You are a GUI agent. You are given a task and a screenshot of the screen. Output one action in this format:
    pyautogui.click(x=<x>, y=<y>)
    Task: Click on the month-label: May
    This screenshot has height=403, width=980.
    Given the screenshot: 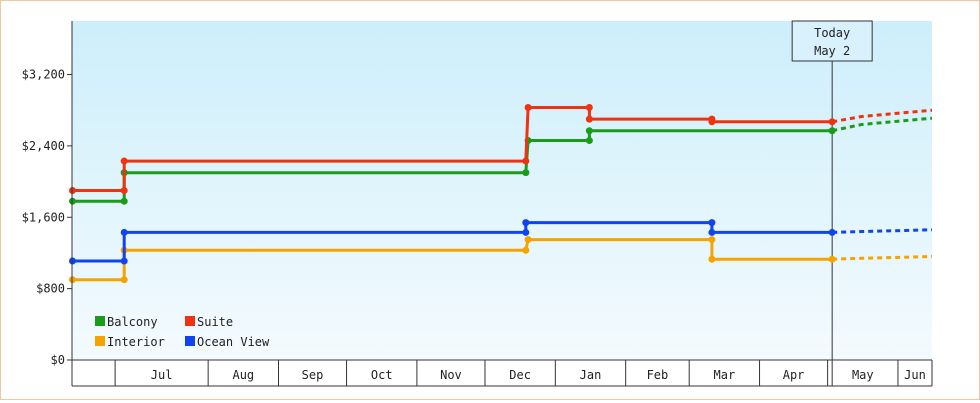 What is the action you would take?
    pyautogui.click(x=863, y=375)
    